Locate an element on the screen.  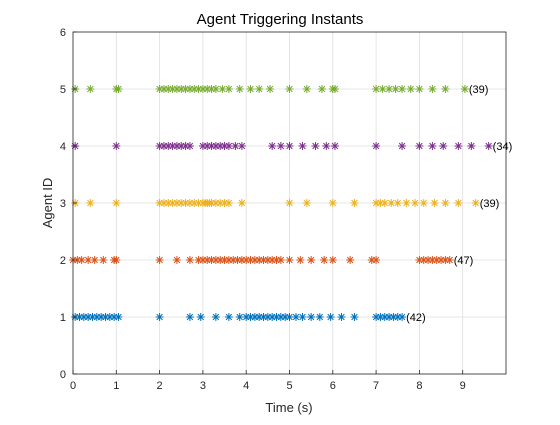
x-tick-label: 8 is located at coordinates (419, 386).